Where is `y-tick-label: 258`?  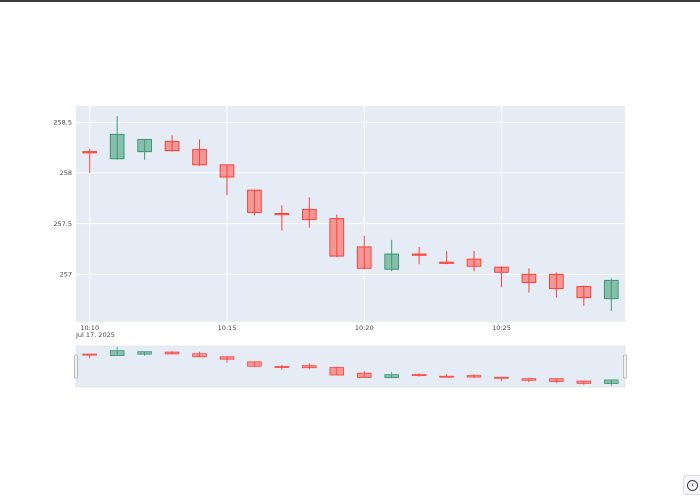 y-tick-label: 258 is located at coordinates (66, 173).